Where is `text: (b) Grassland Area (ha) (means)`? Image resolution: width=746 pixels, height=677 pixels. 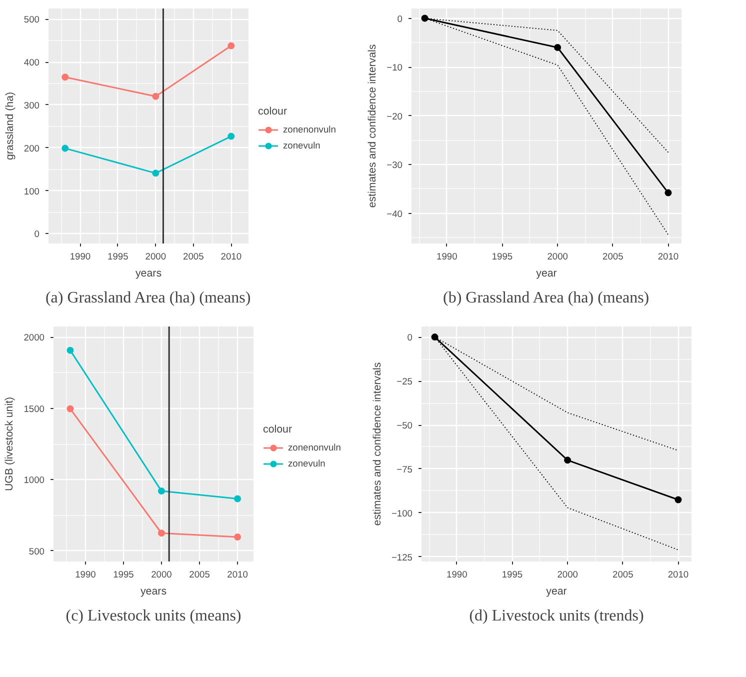
text: (b) Grassland Area (ha) (means) is located at coordinates (546, 298).